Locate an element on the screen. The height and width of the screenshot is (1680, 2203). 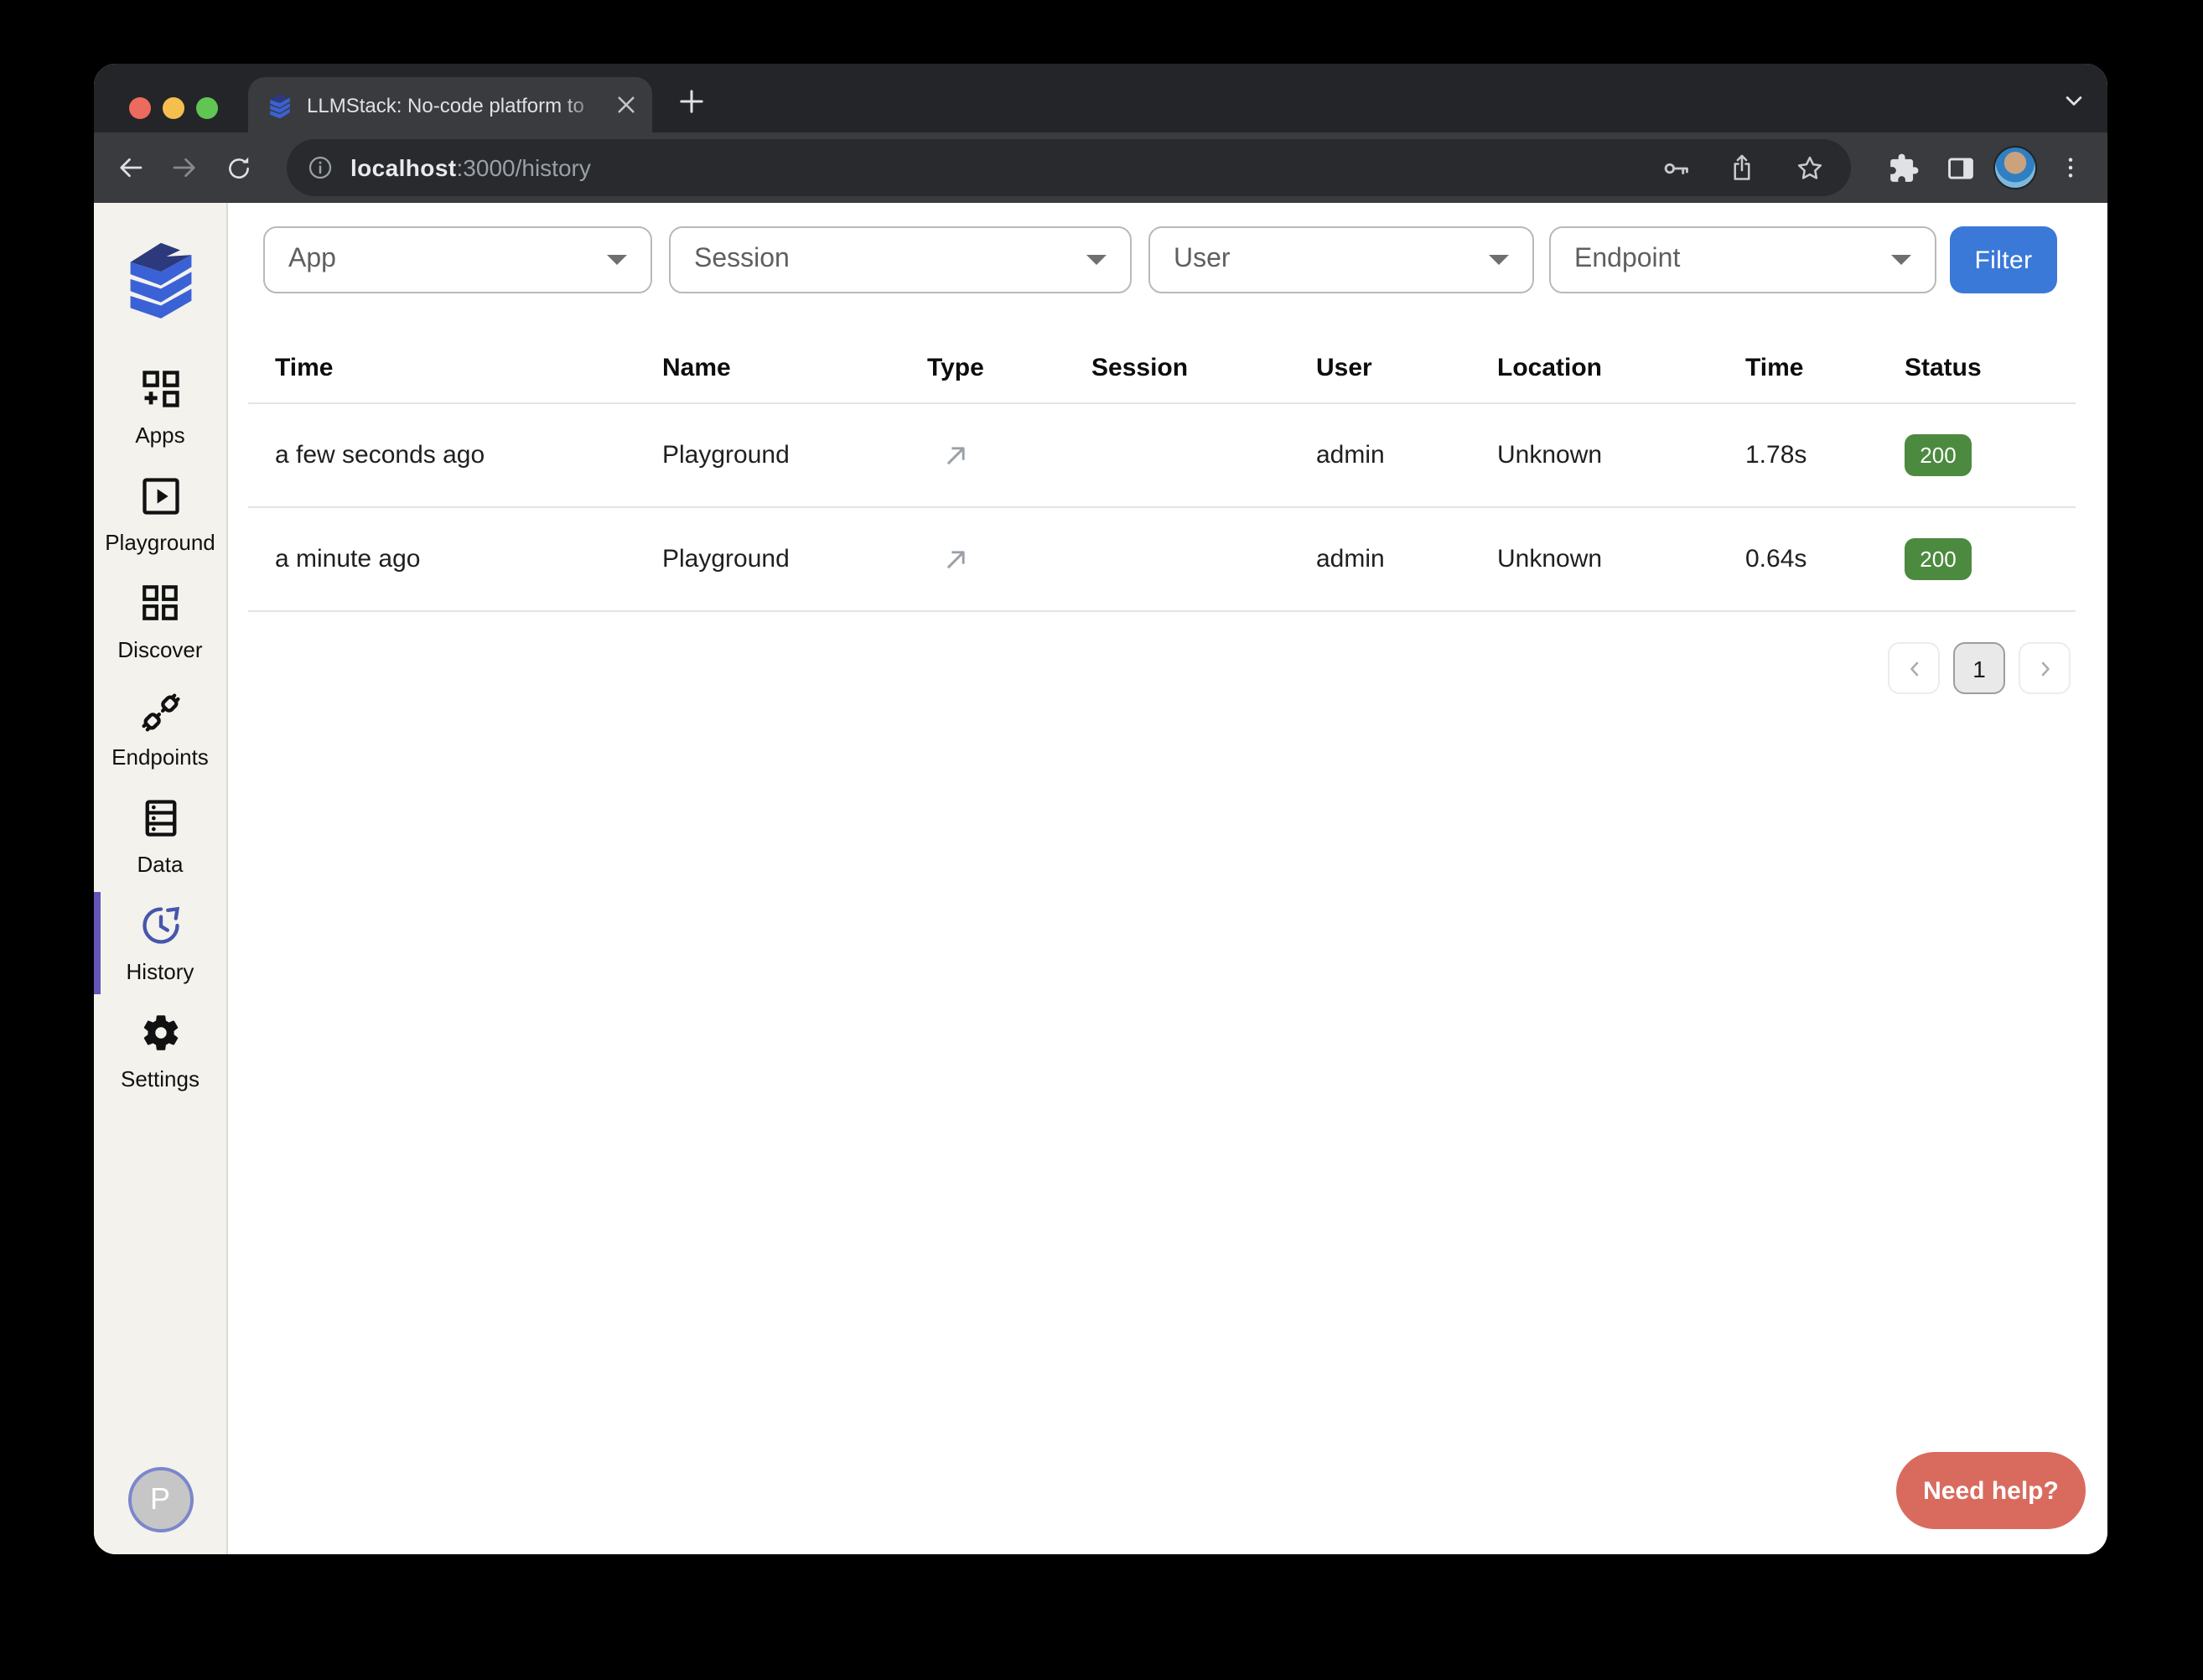
cell-time: a few seconds ago is located at coordinates (380, 455).